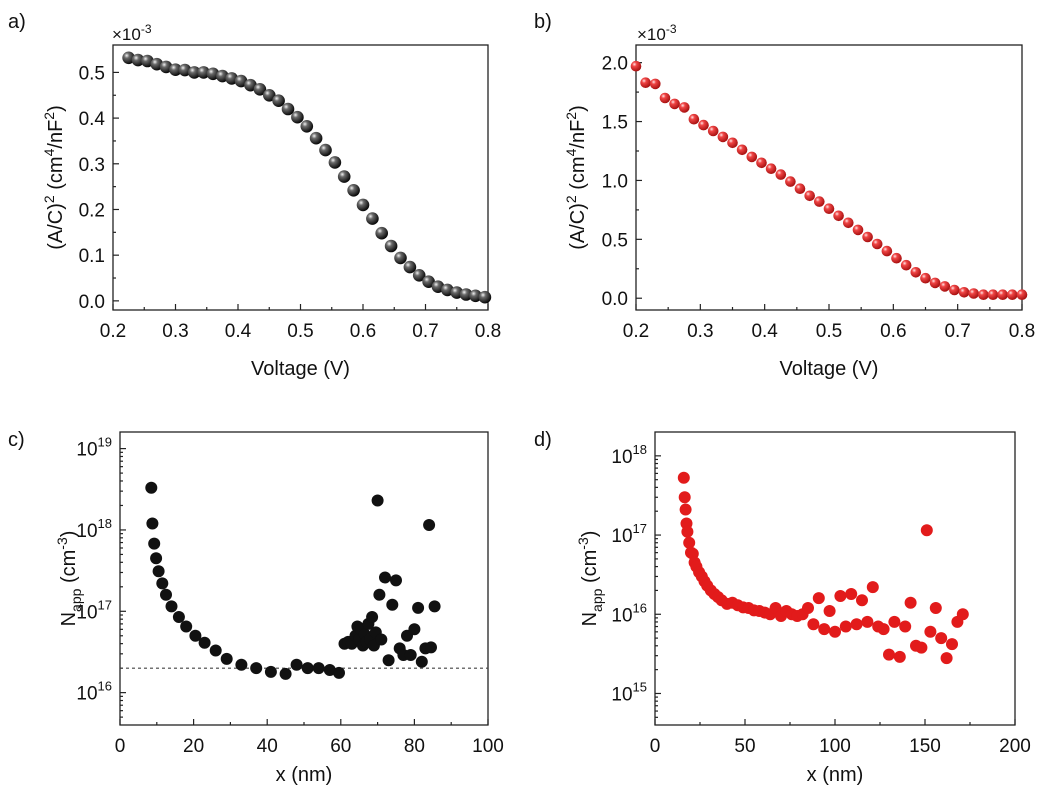  Describe the element at coordinates (629, 455) in the screenshot. I see `y-tick-label: 1018` at that location.